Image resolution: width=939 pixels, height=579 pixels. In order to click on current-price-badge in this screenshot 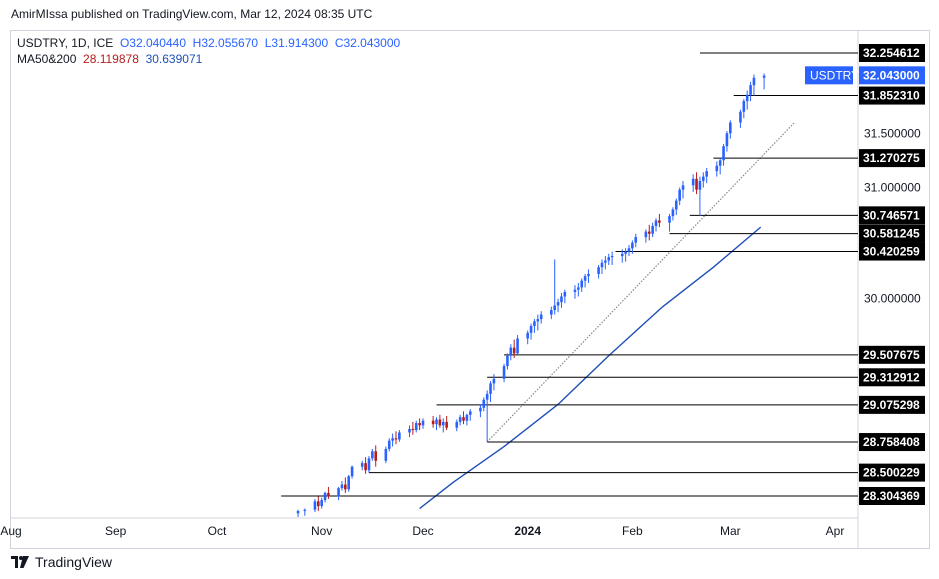, I will do `click(892, 75)`.